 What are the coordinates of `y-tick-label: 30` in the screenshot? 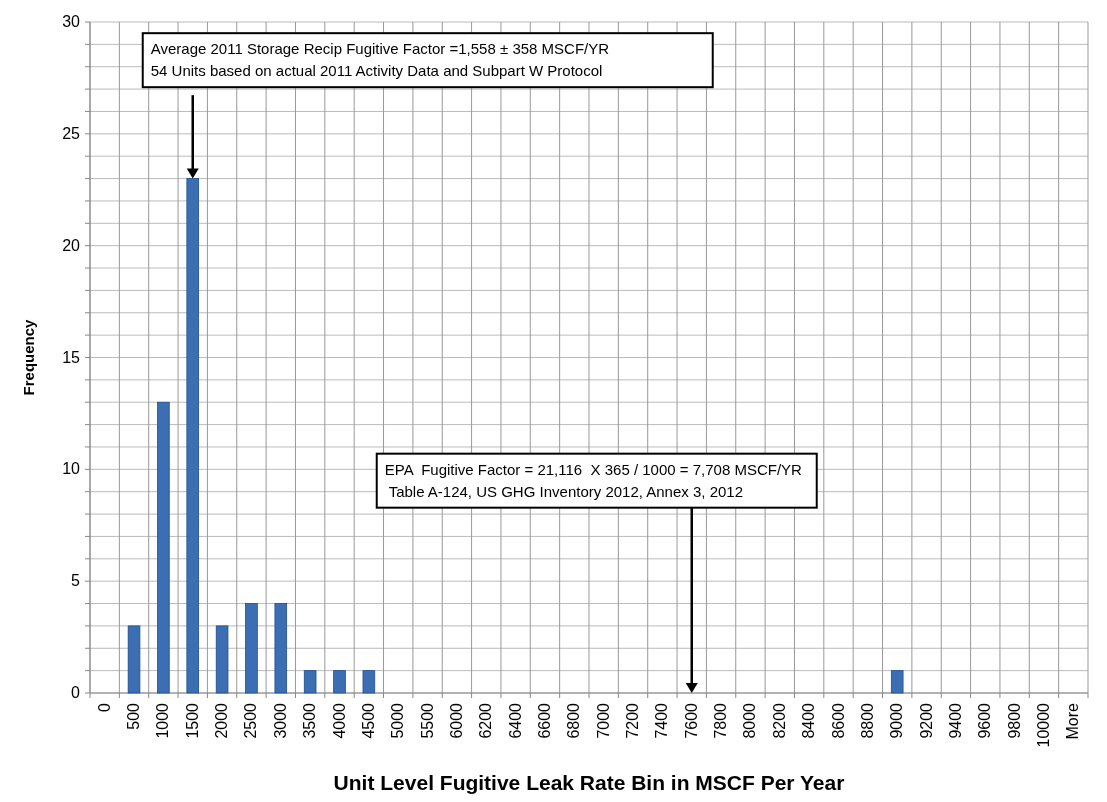 It's located at (71, 21).